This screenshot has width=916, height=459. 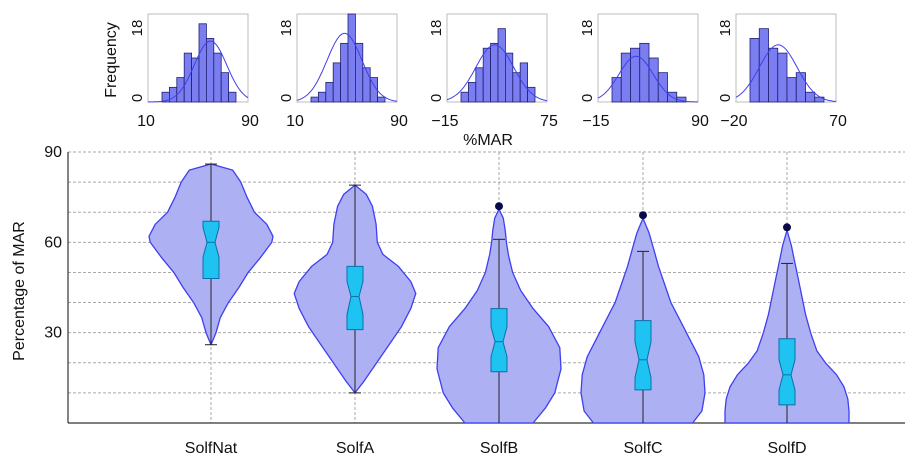 What do you see at coordinates (499, 448) in the screenshot?
I see `category-label: SolfB` at bounding box center [499, 448].